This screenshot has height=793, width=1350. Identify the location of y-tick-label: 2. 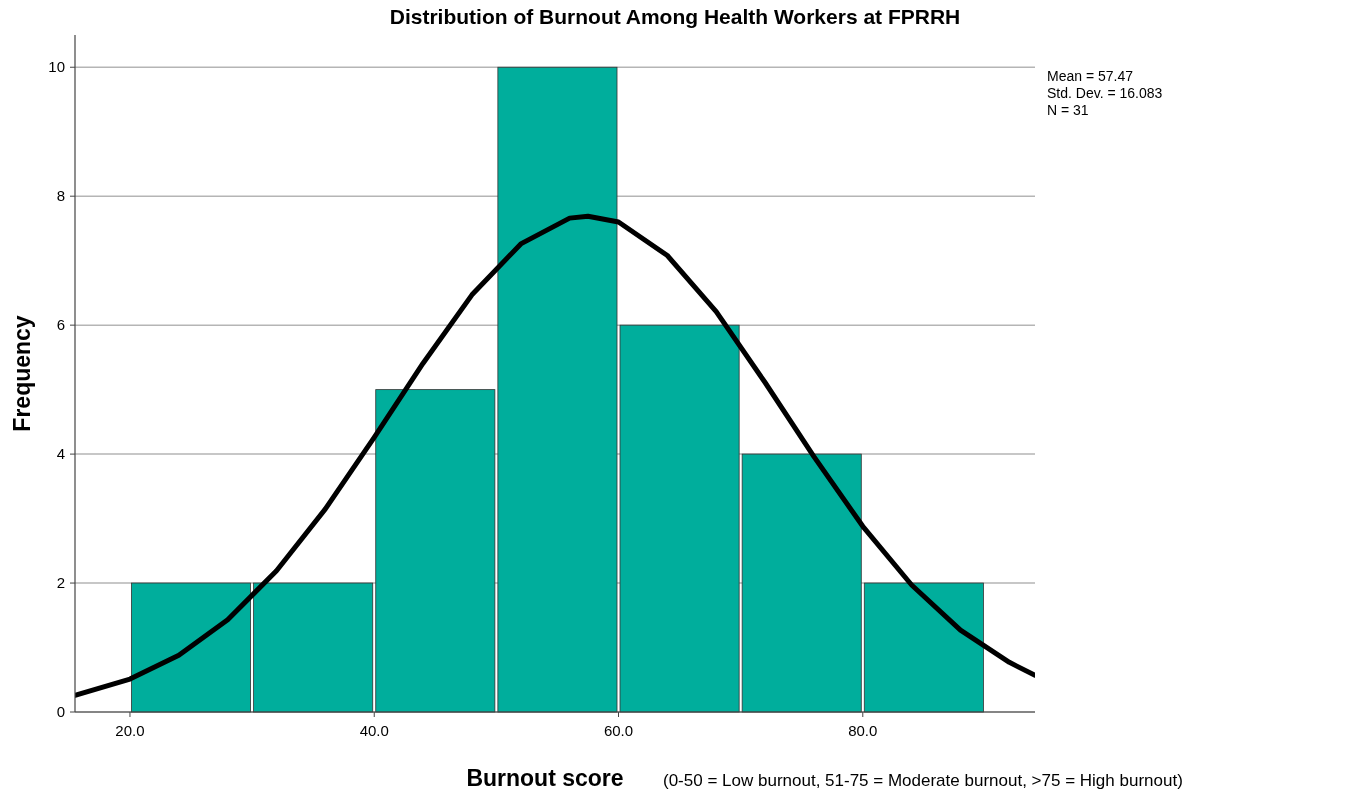
(60, 583).